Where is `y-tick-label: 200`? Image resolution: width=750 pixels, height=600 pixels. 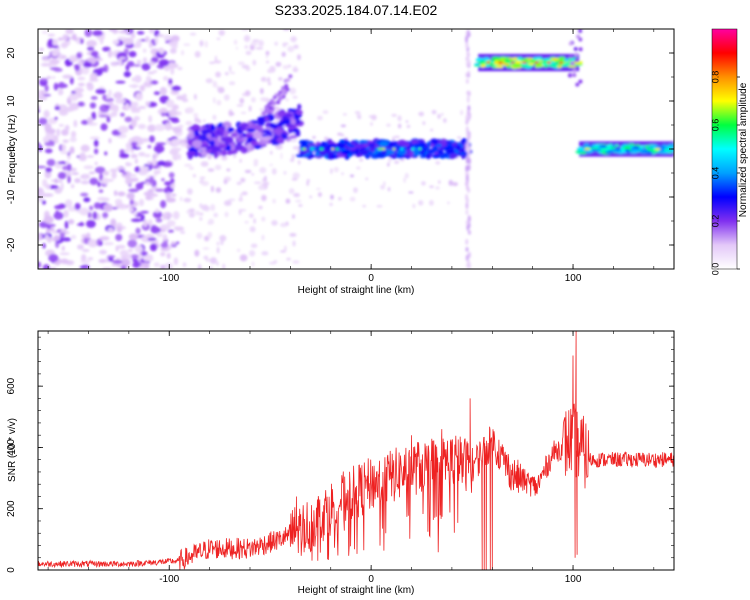
y-tick-label: 200 is located at coordinates (11, 508).